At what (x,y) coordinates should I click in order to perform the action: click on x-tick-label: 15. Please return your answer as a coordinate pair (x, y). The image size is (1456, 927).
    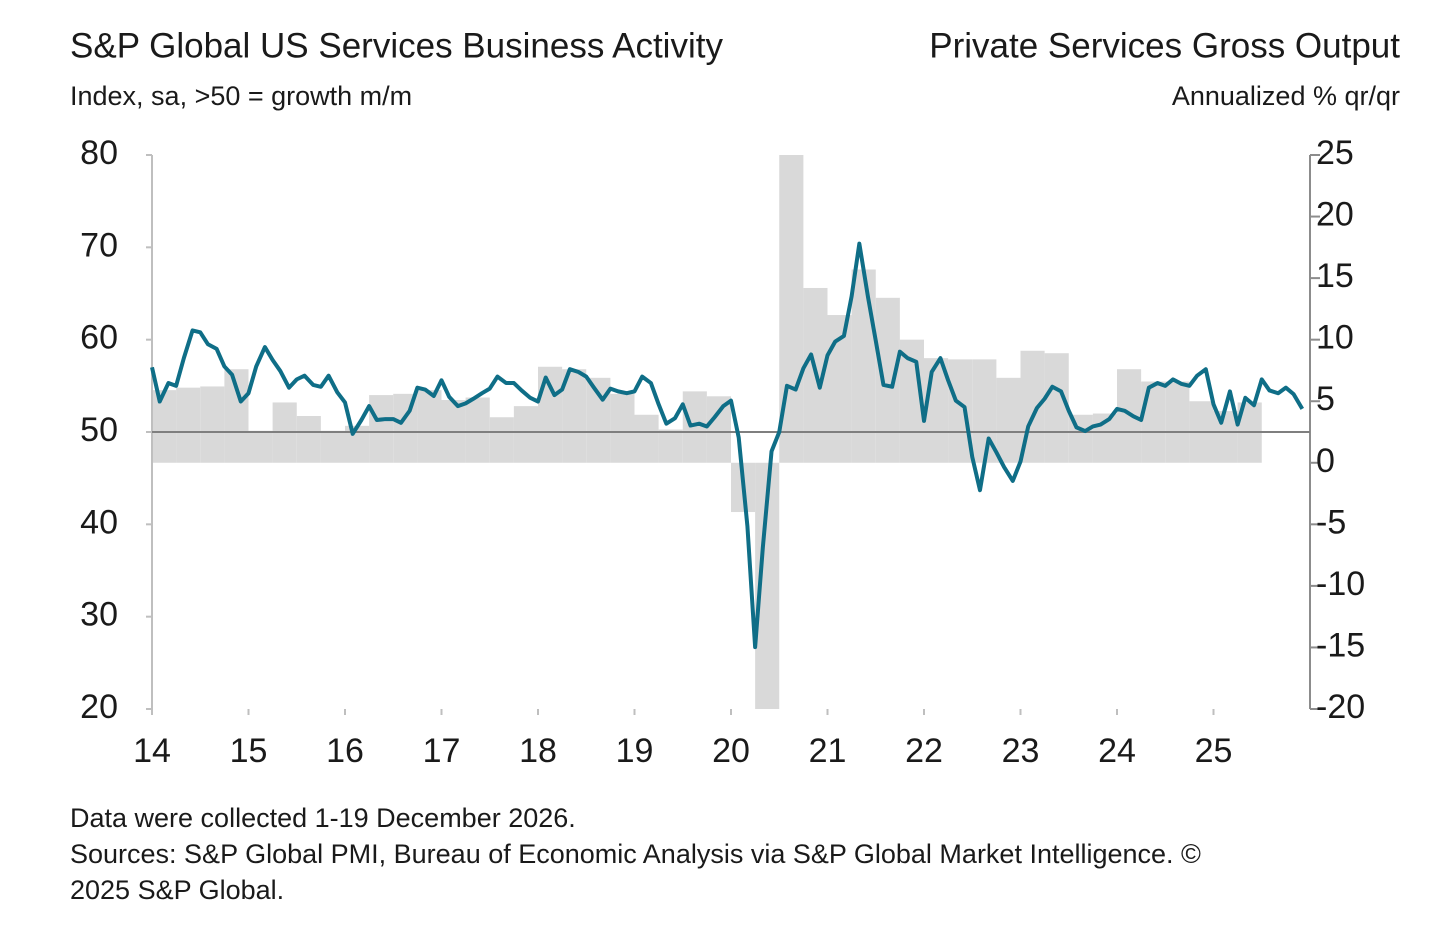
    Looking at the image, I should click on (249, 751).